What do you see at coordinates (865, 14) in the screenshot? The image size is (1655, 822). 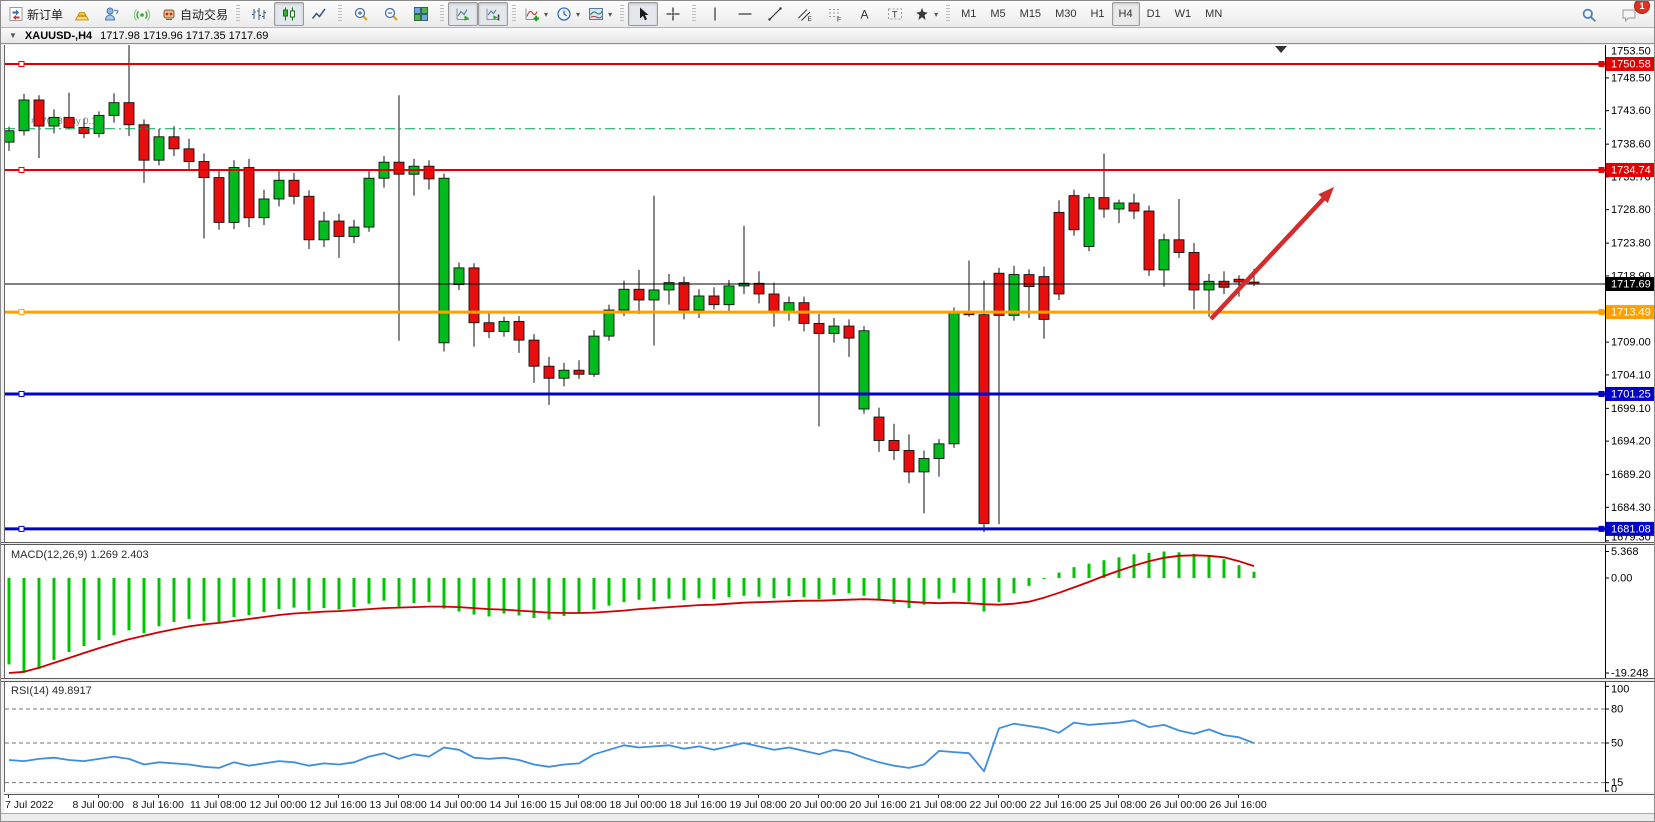 I see `text-tool-button: A` at bounding box center [865, 14].